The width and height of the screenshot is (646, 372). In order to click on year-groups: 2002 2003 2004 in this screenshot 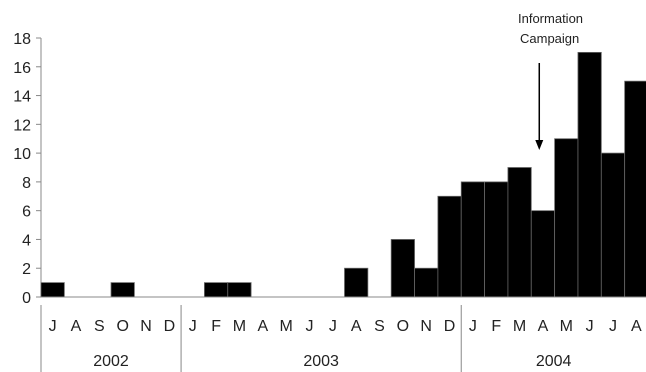, I will do `click(306, 338)`.